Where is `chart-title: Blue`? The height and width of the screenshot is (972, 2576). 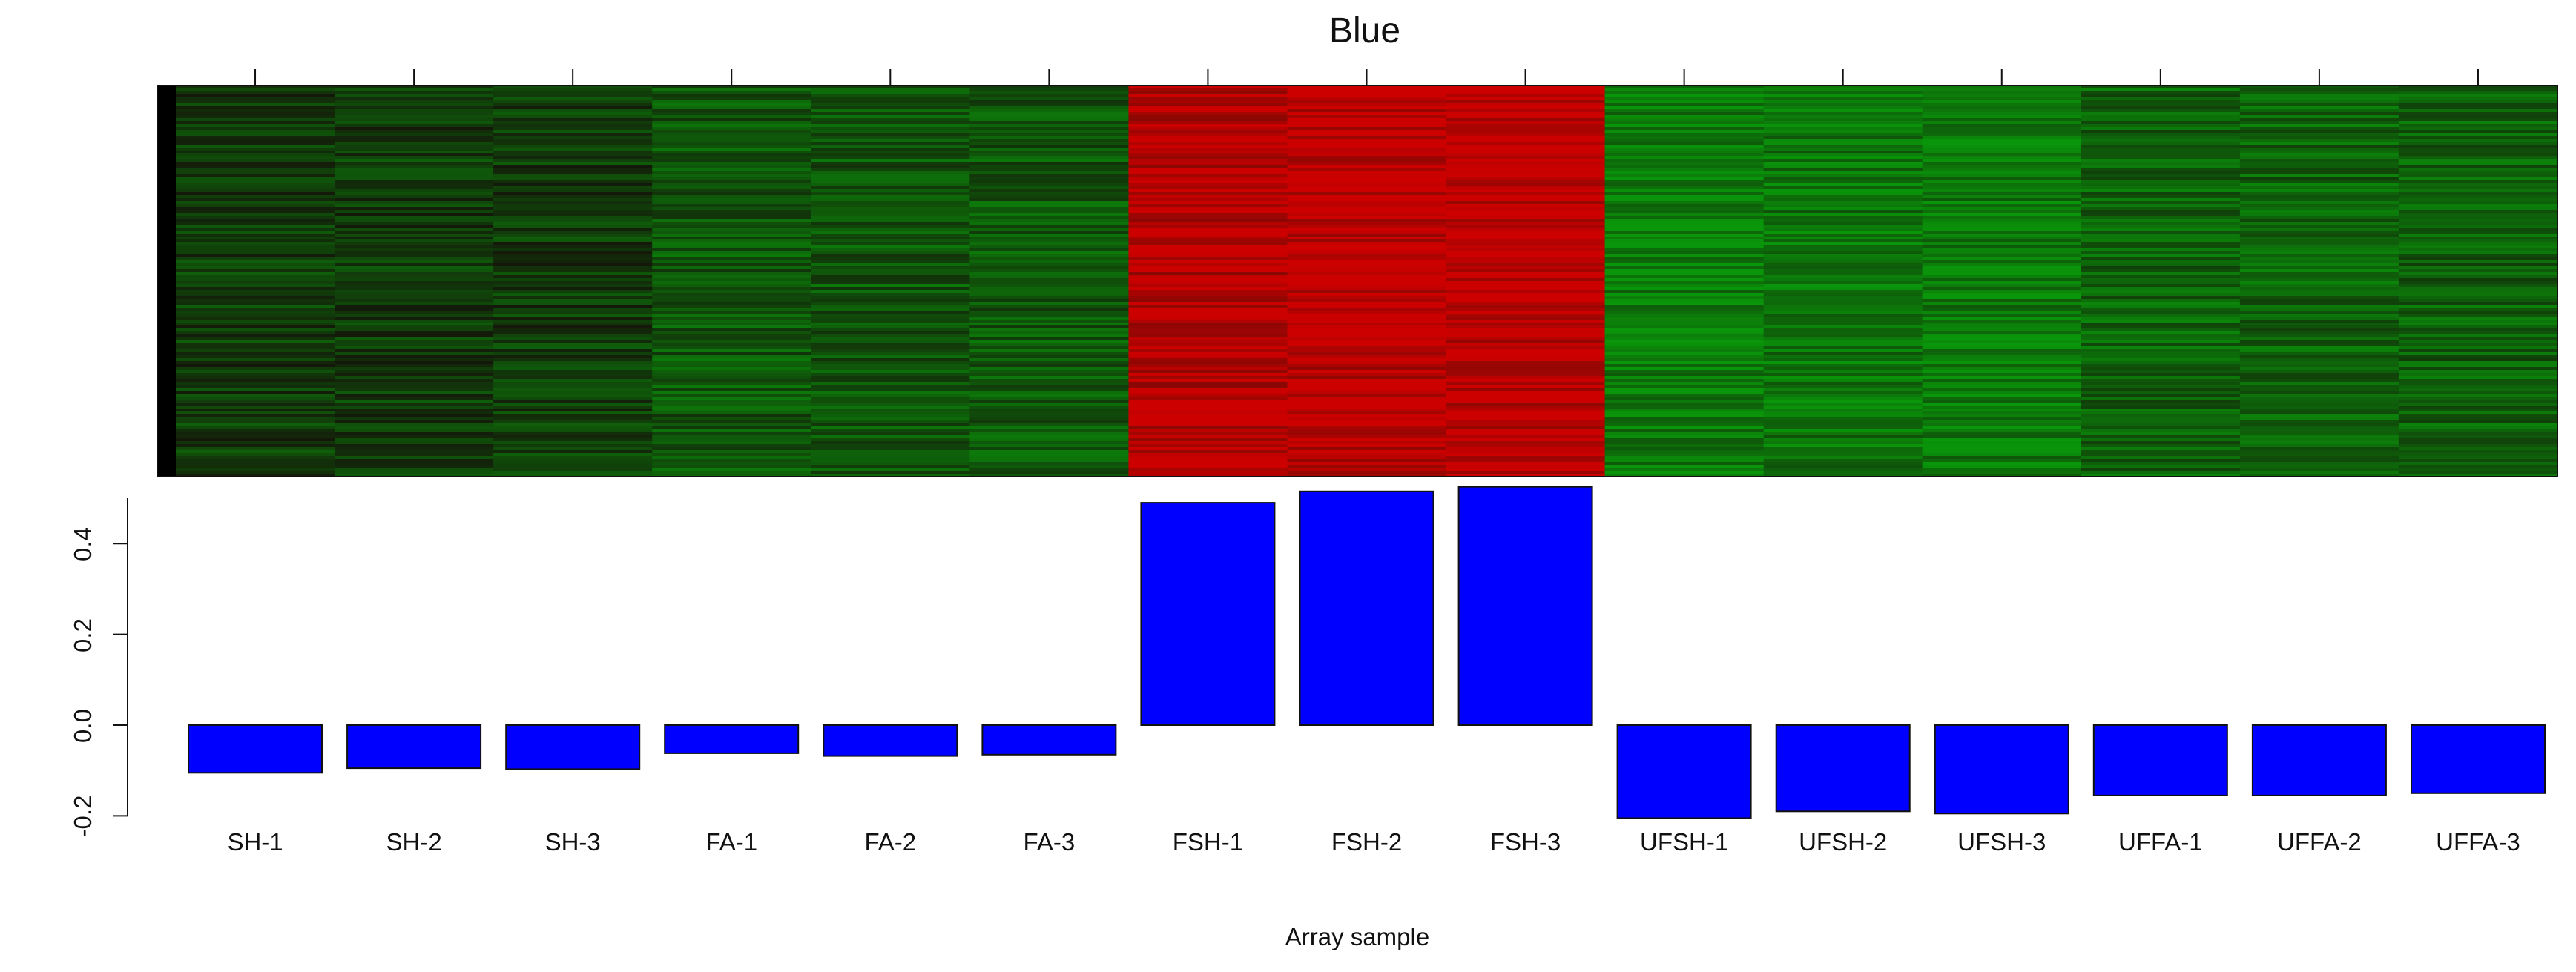 chart-title: Blue is located at coordinates (1364, 31).